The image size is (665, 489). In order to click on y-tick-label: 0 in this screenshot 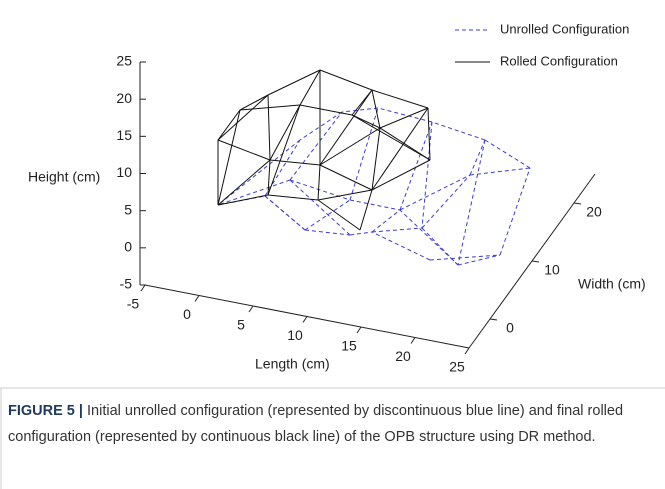, I will do `click(510, 328)`.